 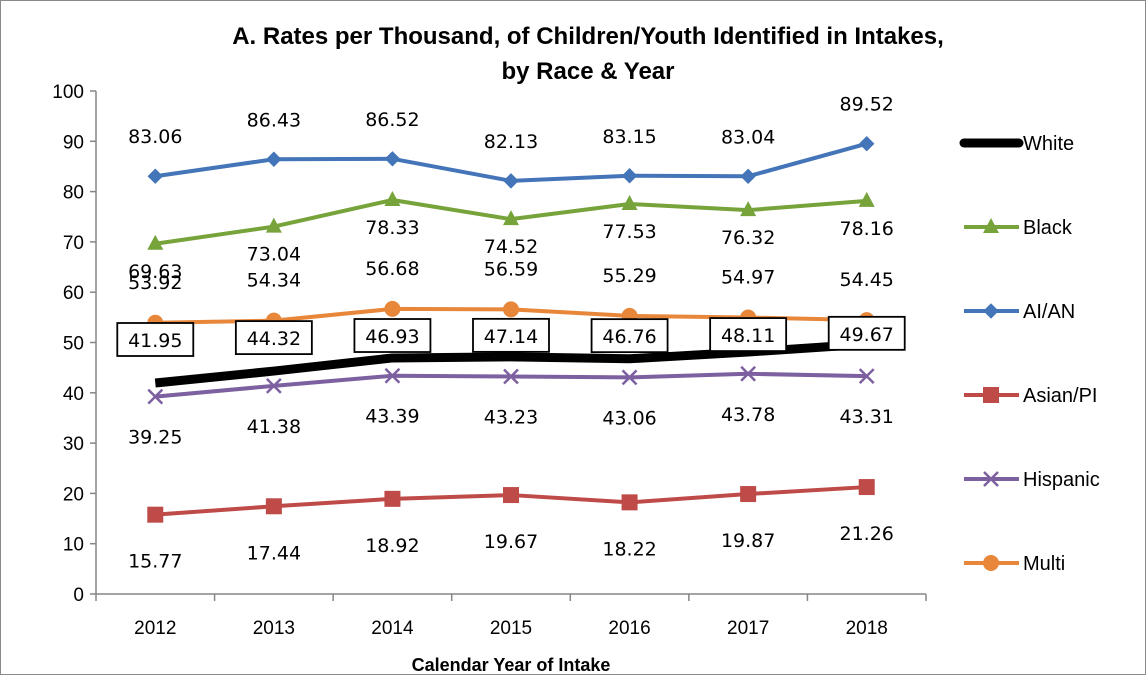 I want to click on legend-label-asian-pi: Asian/PI, so click(x=1060, y=396).